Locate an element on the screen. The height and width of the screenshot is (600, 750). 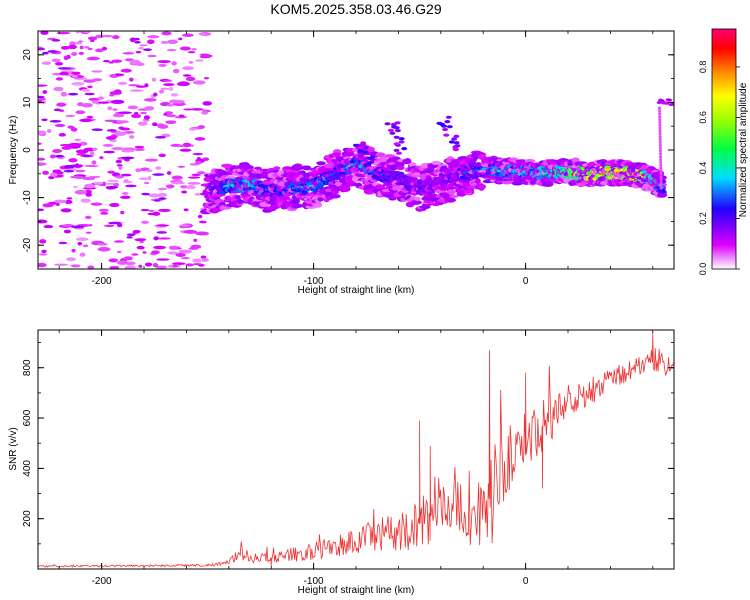
colorbar-ticks: 0.0 0.2 0.4 0.6 0.8 is located at coordinates (719, 168).